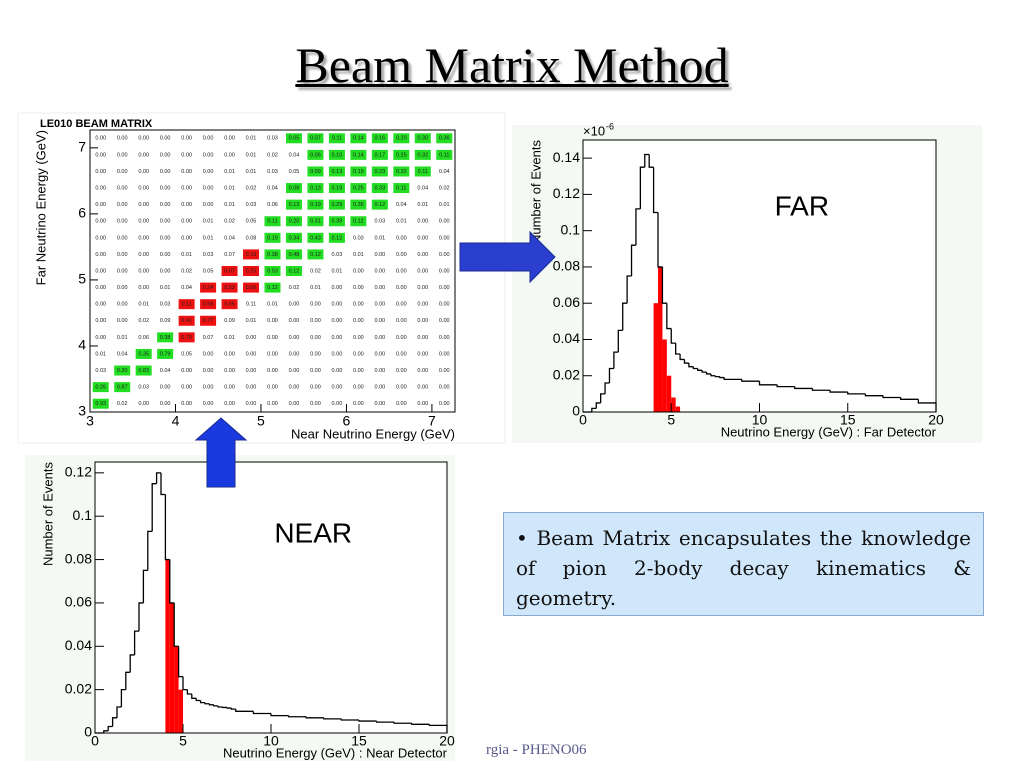  I want to click on x-tick-label: 0, so click(583, 420).